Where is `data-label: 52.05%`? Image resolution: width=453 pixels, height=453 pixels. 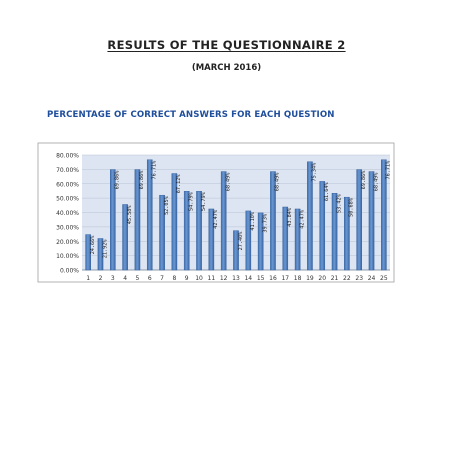
data-label: 52.05% is located at coordinates (167, 205).